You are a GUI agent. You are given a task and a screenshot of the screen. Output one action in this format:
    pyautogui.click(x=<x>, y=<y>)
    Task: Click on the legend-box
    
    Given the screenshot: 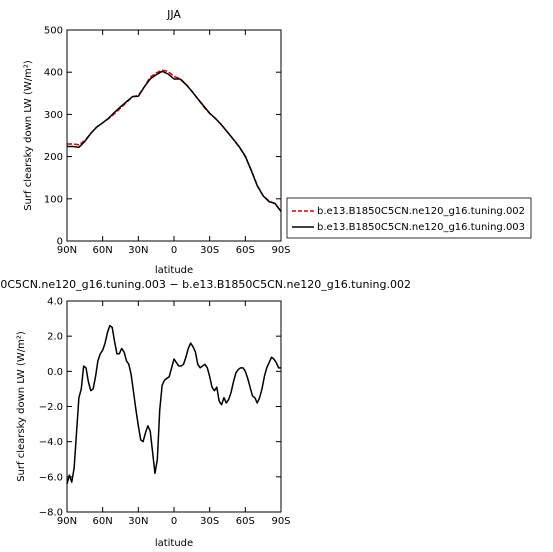 What is the action you would take?
    pyautogui.click(x=409, y=218)
    